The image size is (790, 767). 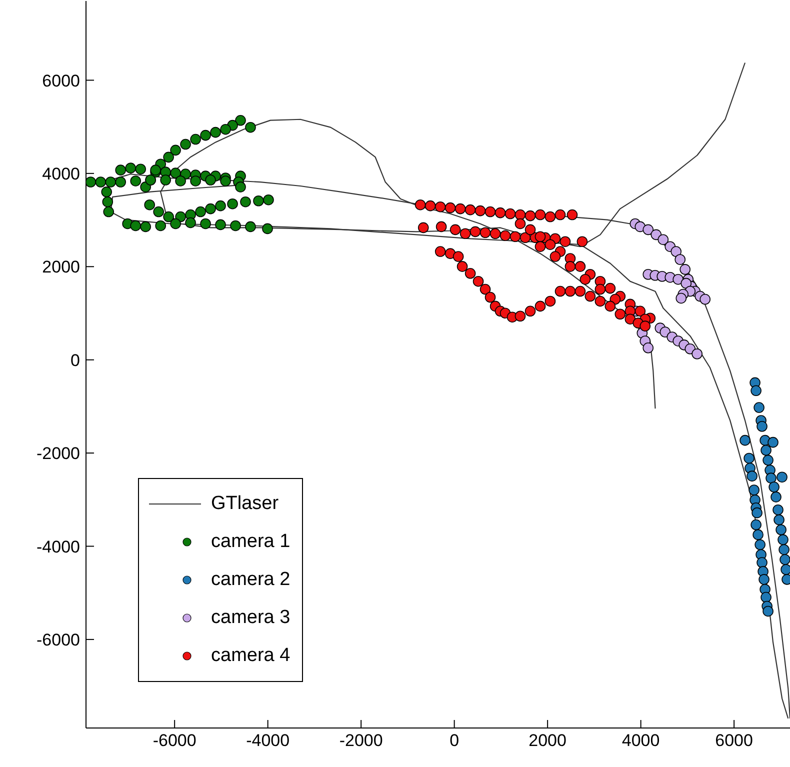 What do you see at coordinates (361, 740) in the screenshot?
I see `x-tick-label: -2000` at bounding box center [361, 740].